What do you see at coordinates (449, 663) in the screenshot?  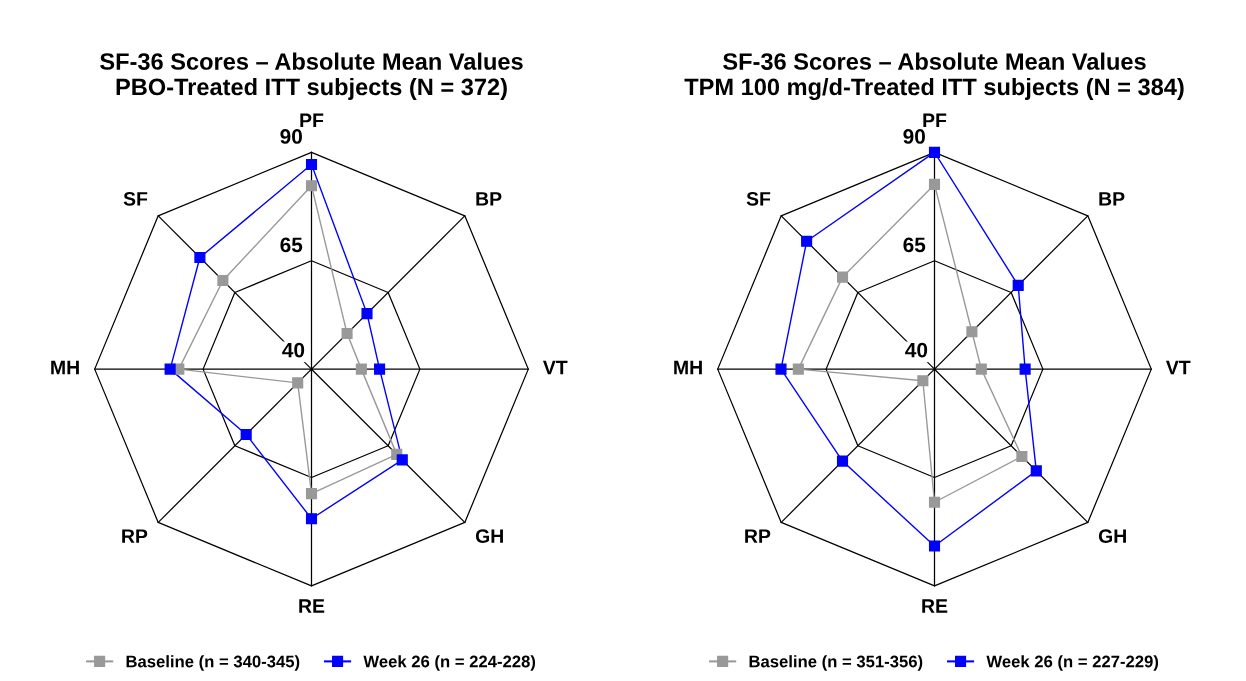 I see `legend-label: Week 26 (n = 224-228)` at bounding box center [449, 663].